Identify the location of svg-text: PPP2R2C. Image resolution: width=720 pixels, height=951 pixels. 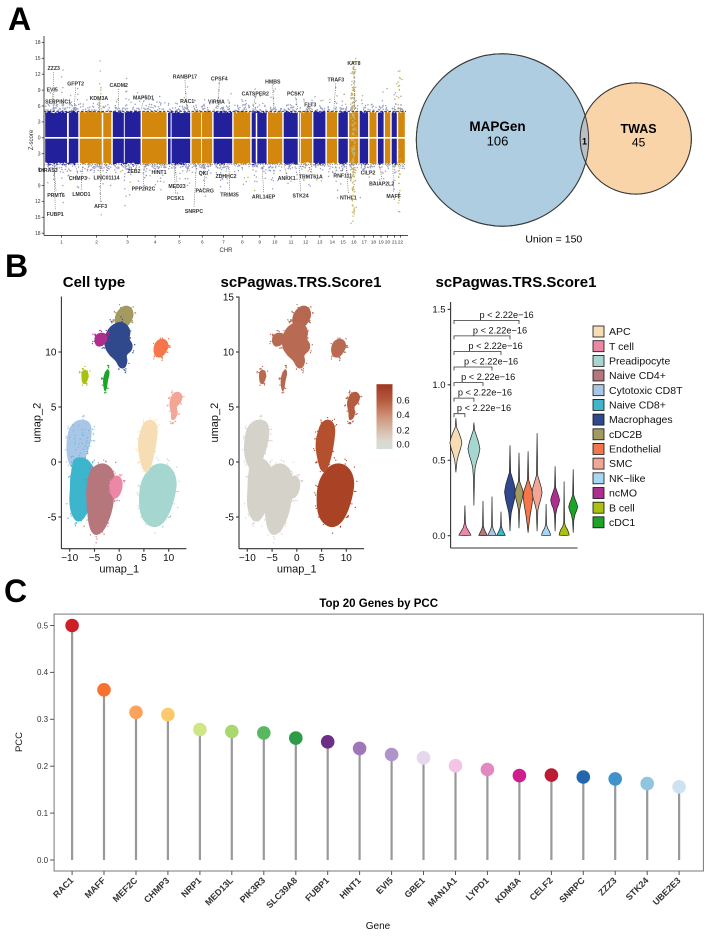
(144, 190).